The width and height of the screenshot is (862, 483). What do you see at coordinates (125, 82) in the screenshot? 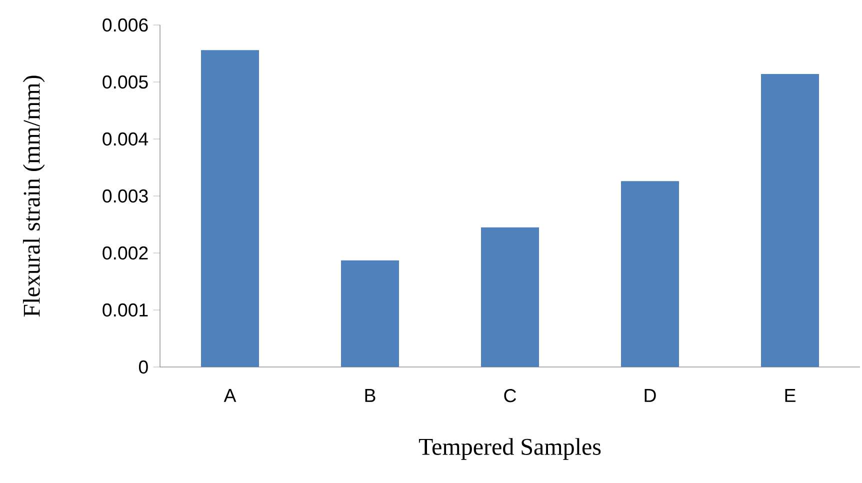
I see `y-tick-label: 0.005` at bounding box center [125, 82].